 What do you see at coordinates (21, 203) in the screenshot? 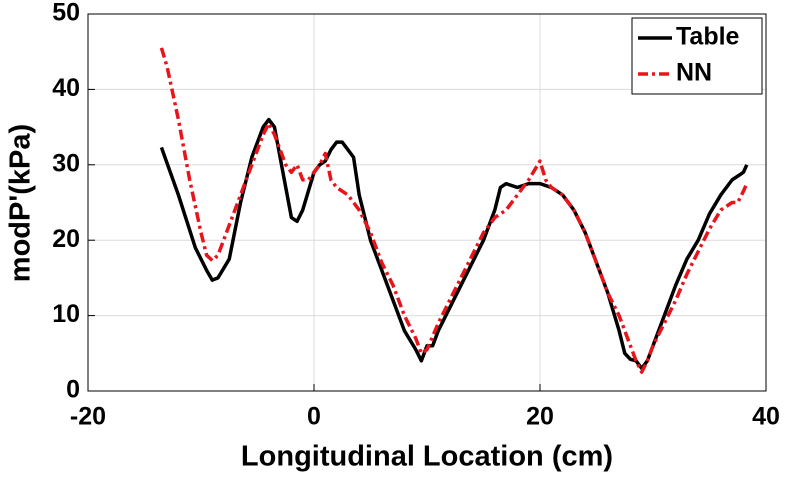
I see `y-axis-label: modP'(kPa)` at bounding box center [21, 203].